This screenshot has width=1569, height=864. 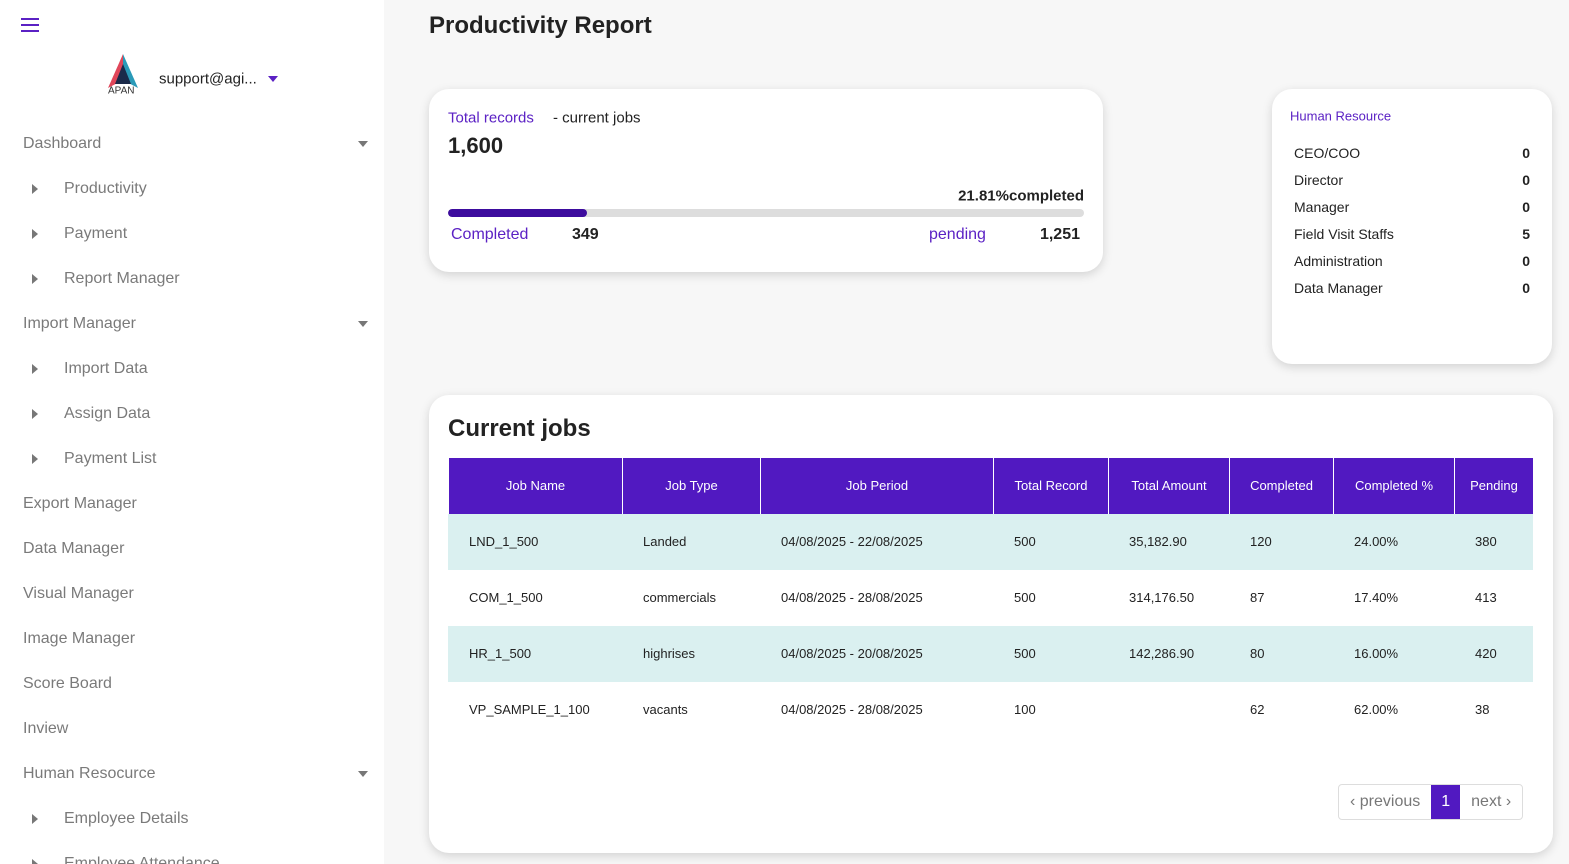 I want to click on table-cell: 80, so click(x=1257, y=653).